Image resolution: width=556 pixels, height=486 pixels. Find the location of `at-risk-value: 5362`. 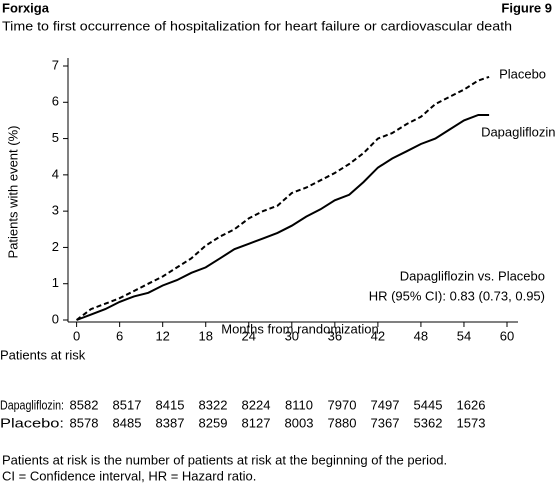

at-risk-value: 5362 is located at coordinates (428, 422).